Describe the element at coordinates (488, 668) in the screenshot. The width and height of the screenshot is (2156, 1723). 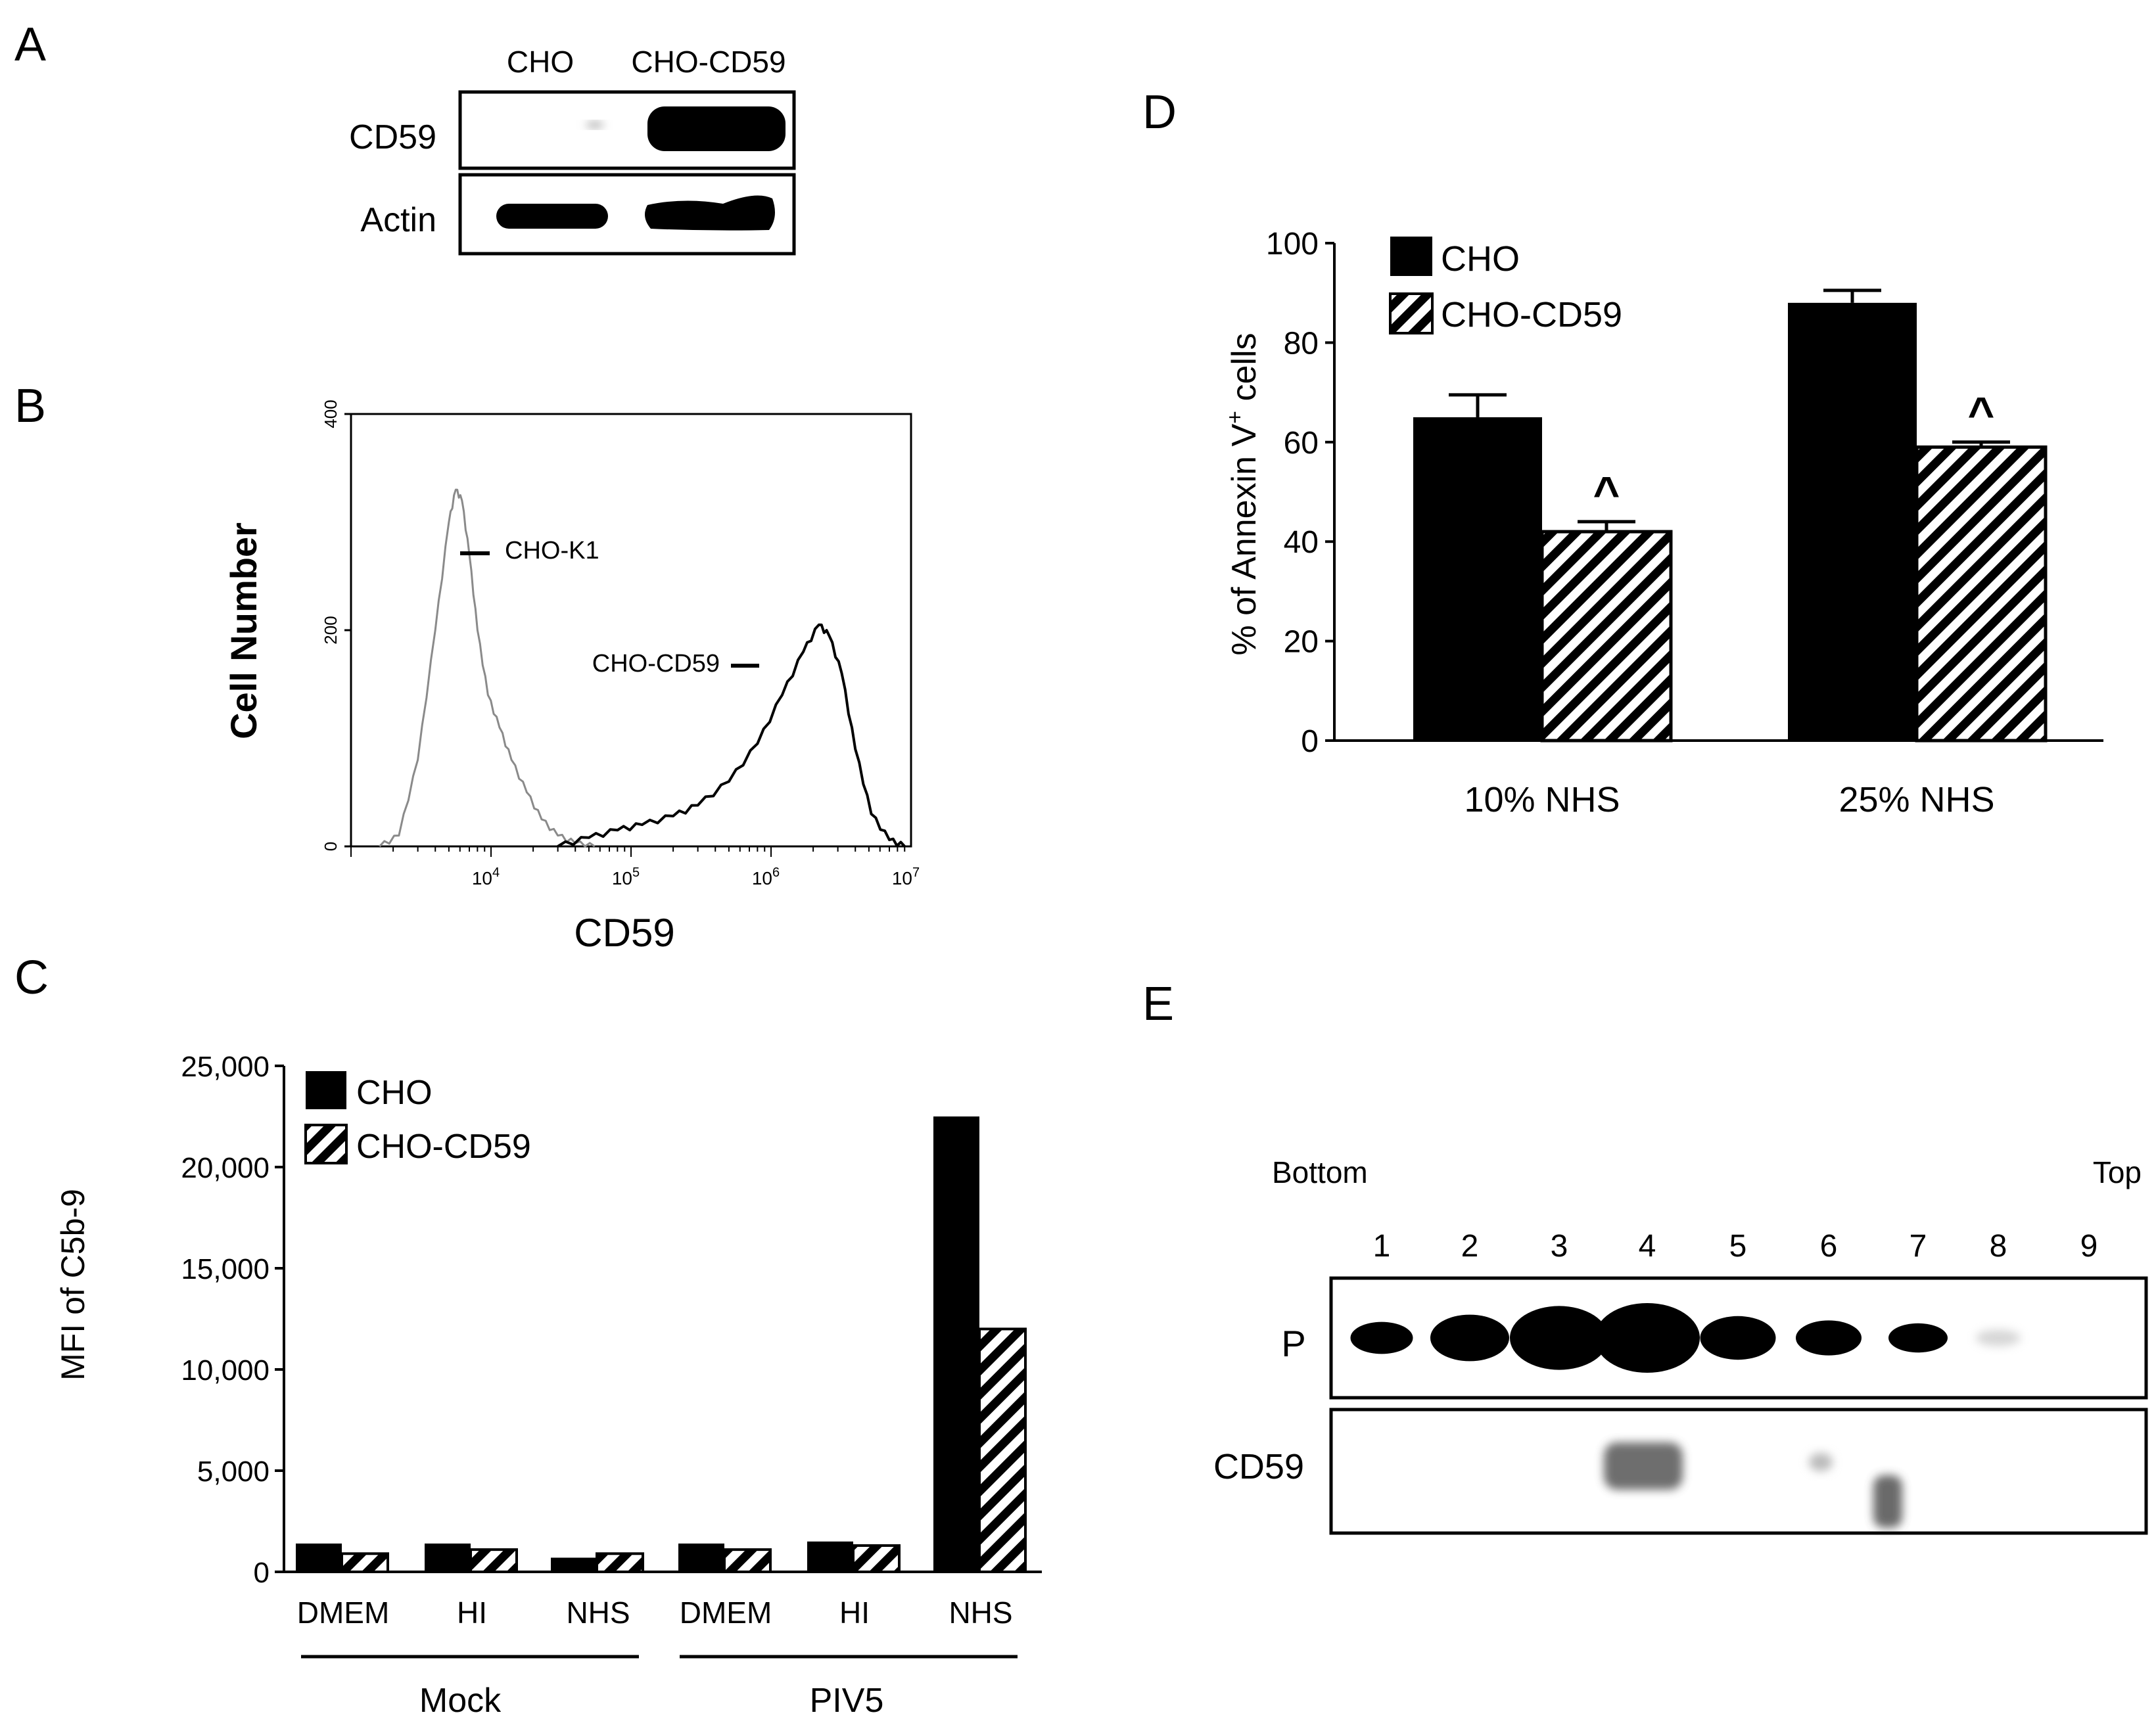
I see `chart-b-series-cho-k1` at that location.